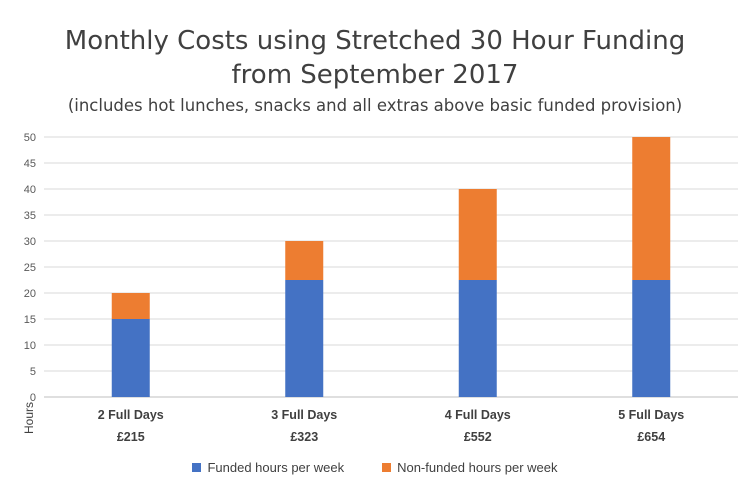  Describe the element at coordinates (651, 437) in the screenshot. I see `x-tick-cost-label: £654` at that location.